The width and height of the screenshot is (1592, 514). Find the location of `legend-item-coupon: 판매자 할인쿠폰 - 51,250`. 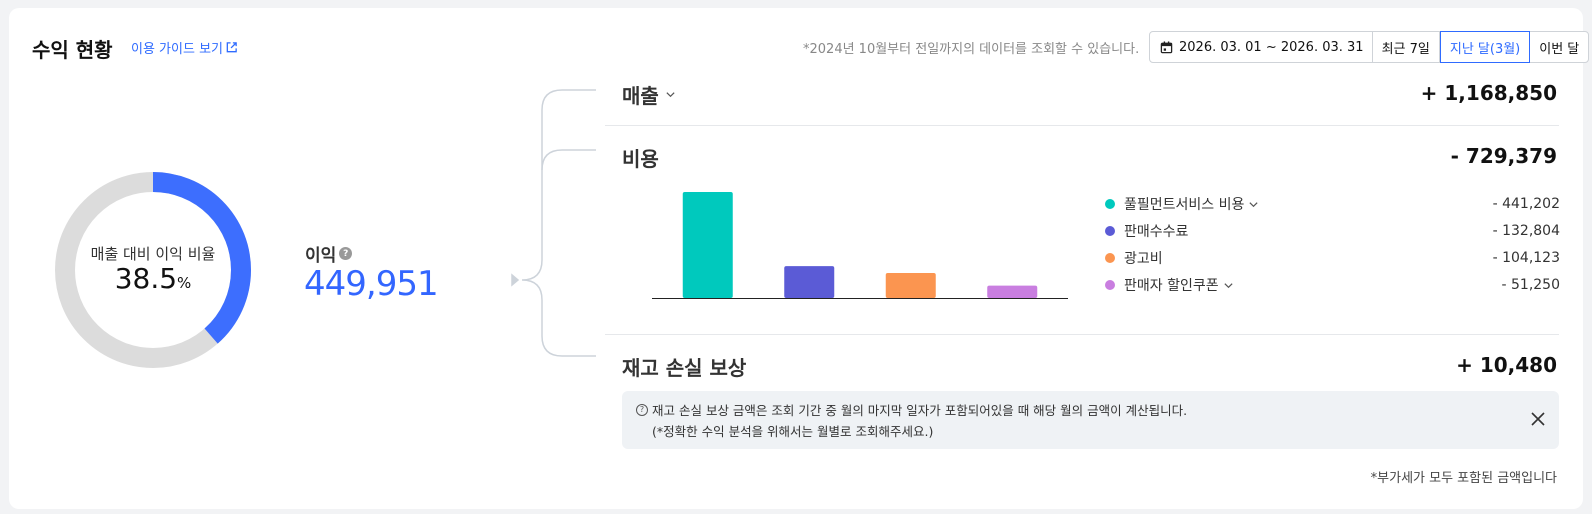

legend-item-coupon: 판매자 할인쿠폰 - 51,250 is located at coordinates (1332, 285).